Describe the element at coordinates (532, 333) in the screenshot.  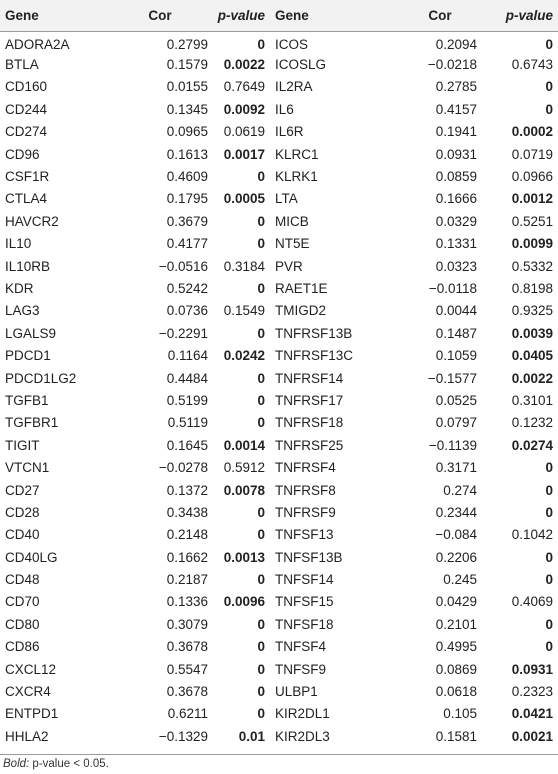
I see `p-value-cell: 0.0039` at that location.